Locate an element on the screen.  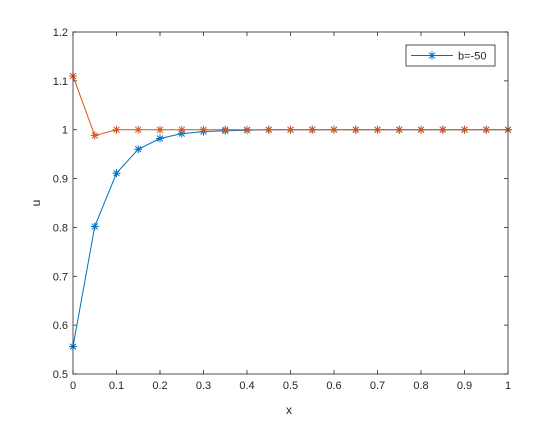
x-tick-label: 0.5 is located at coordinates (290, 386).